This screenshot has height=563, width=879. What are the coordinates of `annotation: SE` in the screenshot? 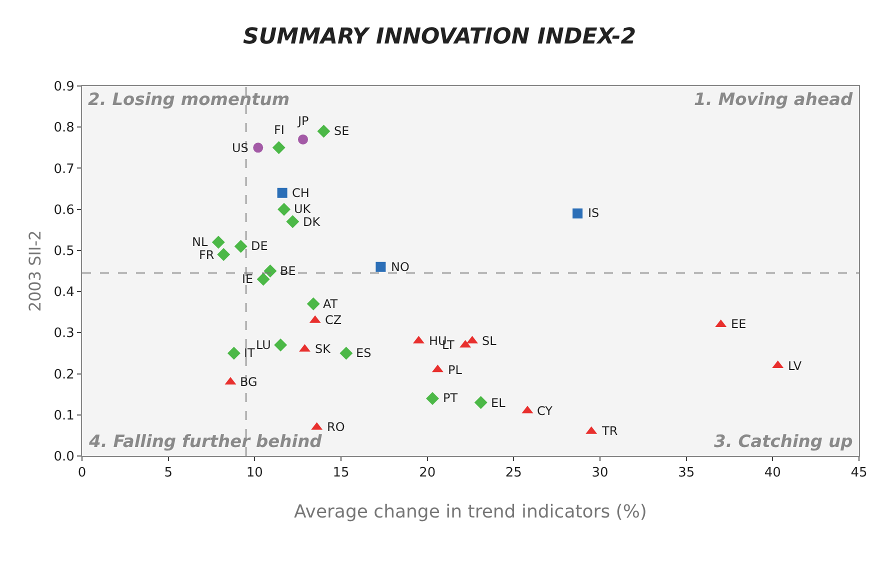 It's located at (342, 131).